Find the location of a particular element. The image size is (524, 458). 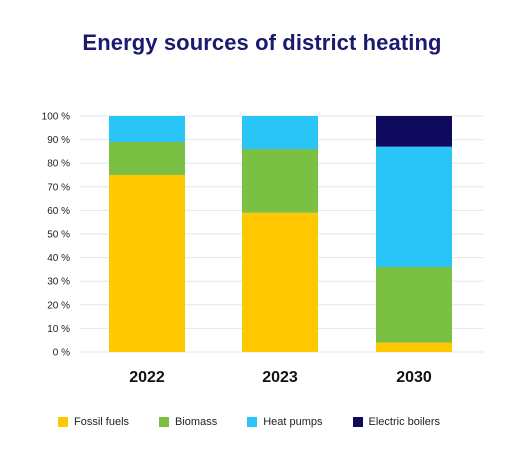

chart-title: Energy sources of district heating is located at coordinates (262, 42).